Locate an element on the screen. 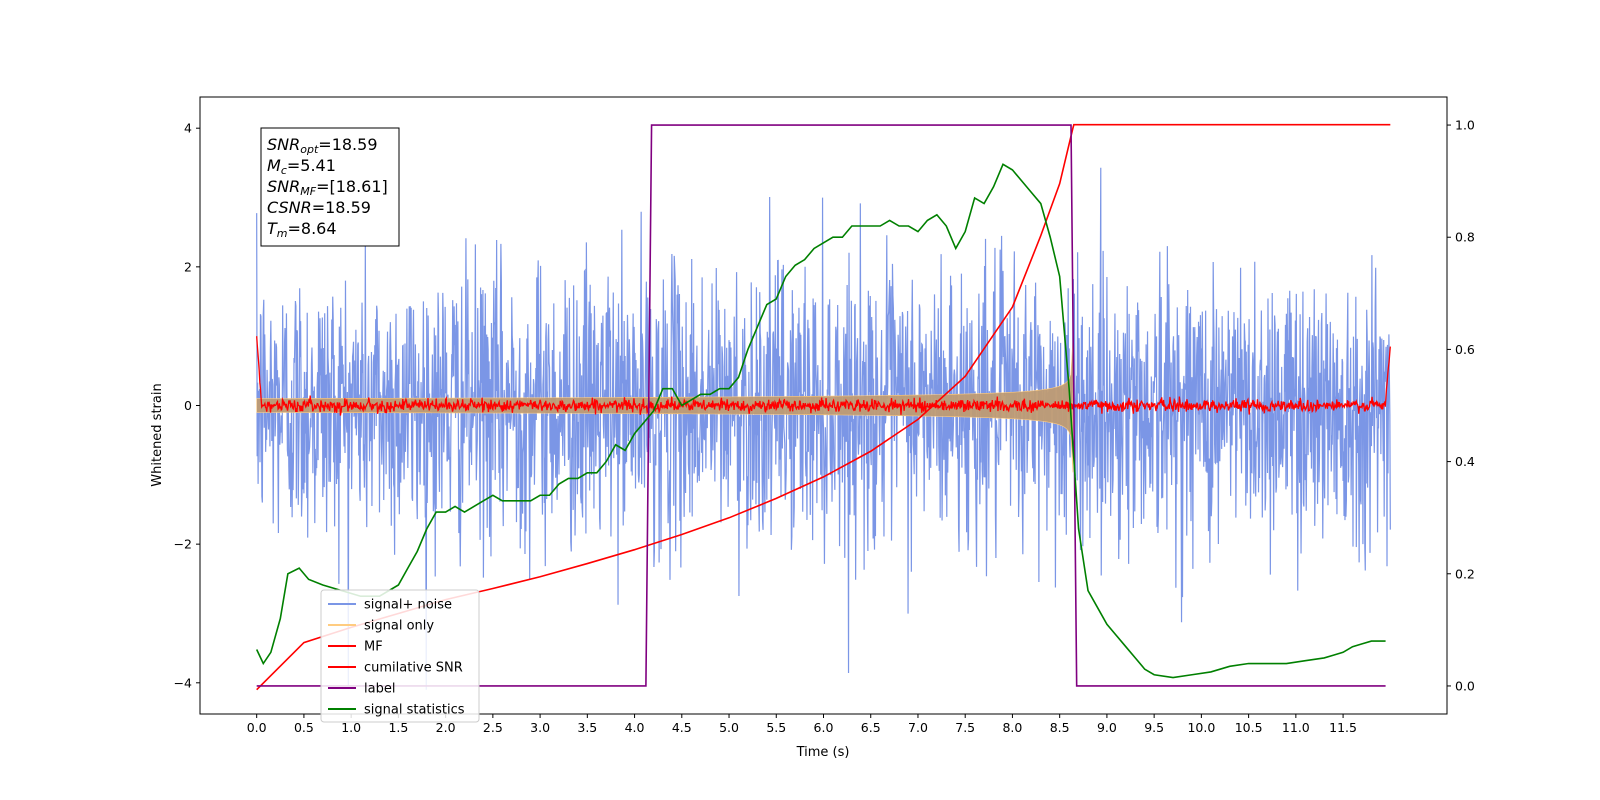  y-axis-left: 4 2 0 −2 −4 is located at coordinates (187, 405).